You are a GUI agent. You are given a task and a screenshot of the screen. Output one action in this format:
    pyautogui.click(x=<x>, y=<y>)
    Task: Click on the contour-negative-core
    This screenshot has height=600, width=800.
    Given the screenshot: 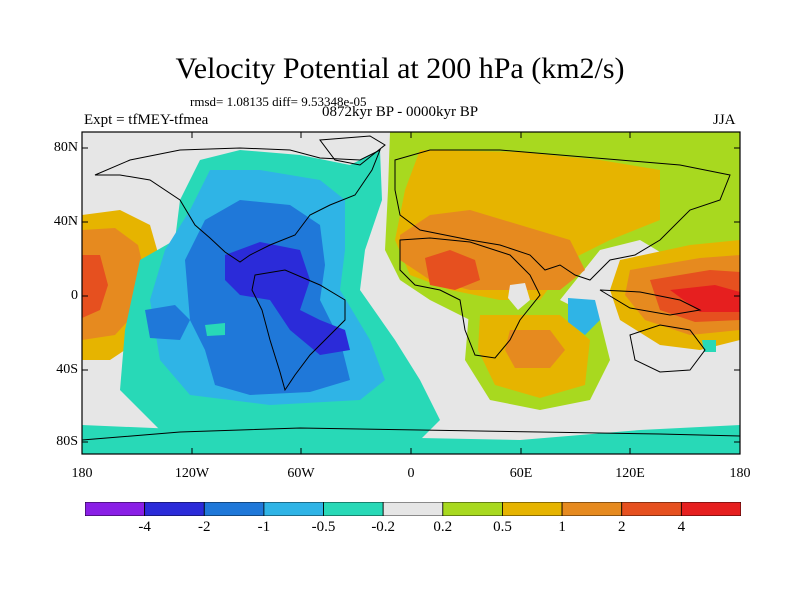 What is the action you would take?
    pyautogui.click(x=287, y=298)
    